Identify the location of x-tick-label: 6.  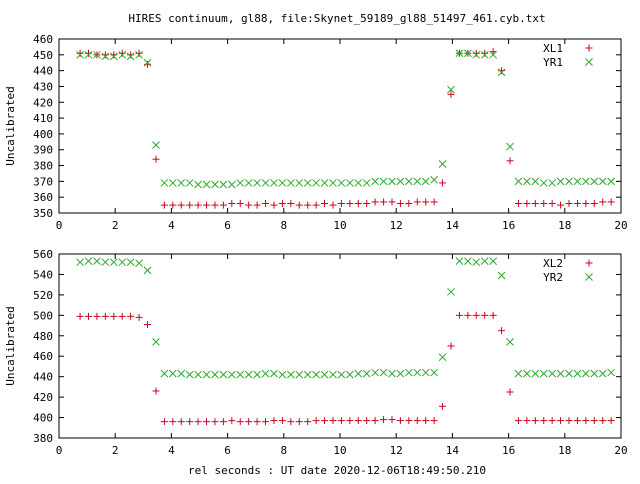
(227, 450).